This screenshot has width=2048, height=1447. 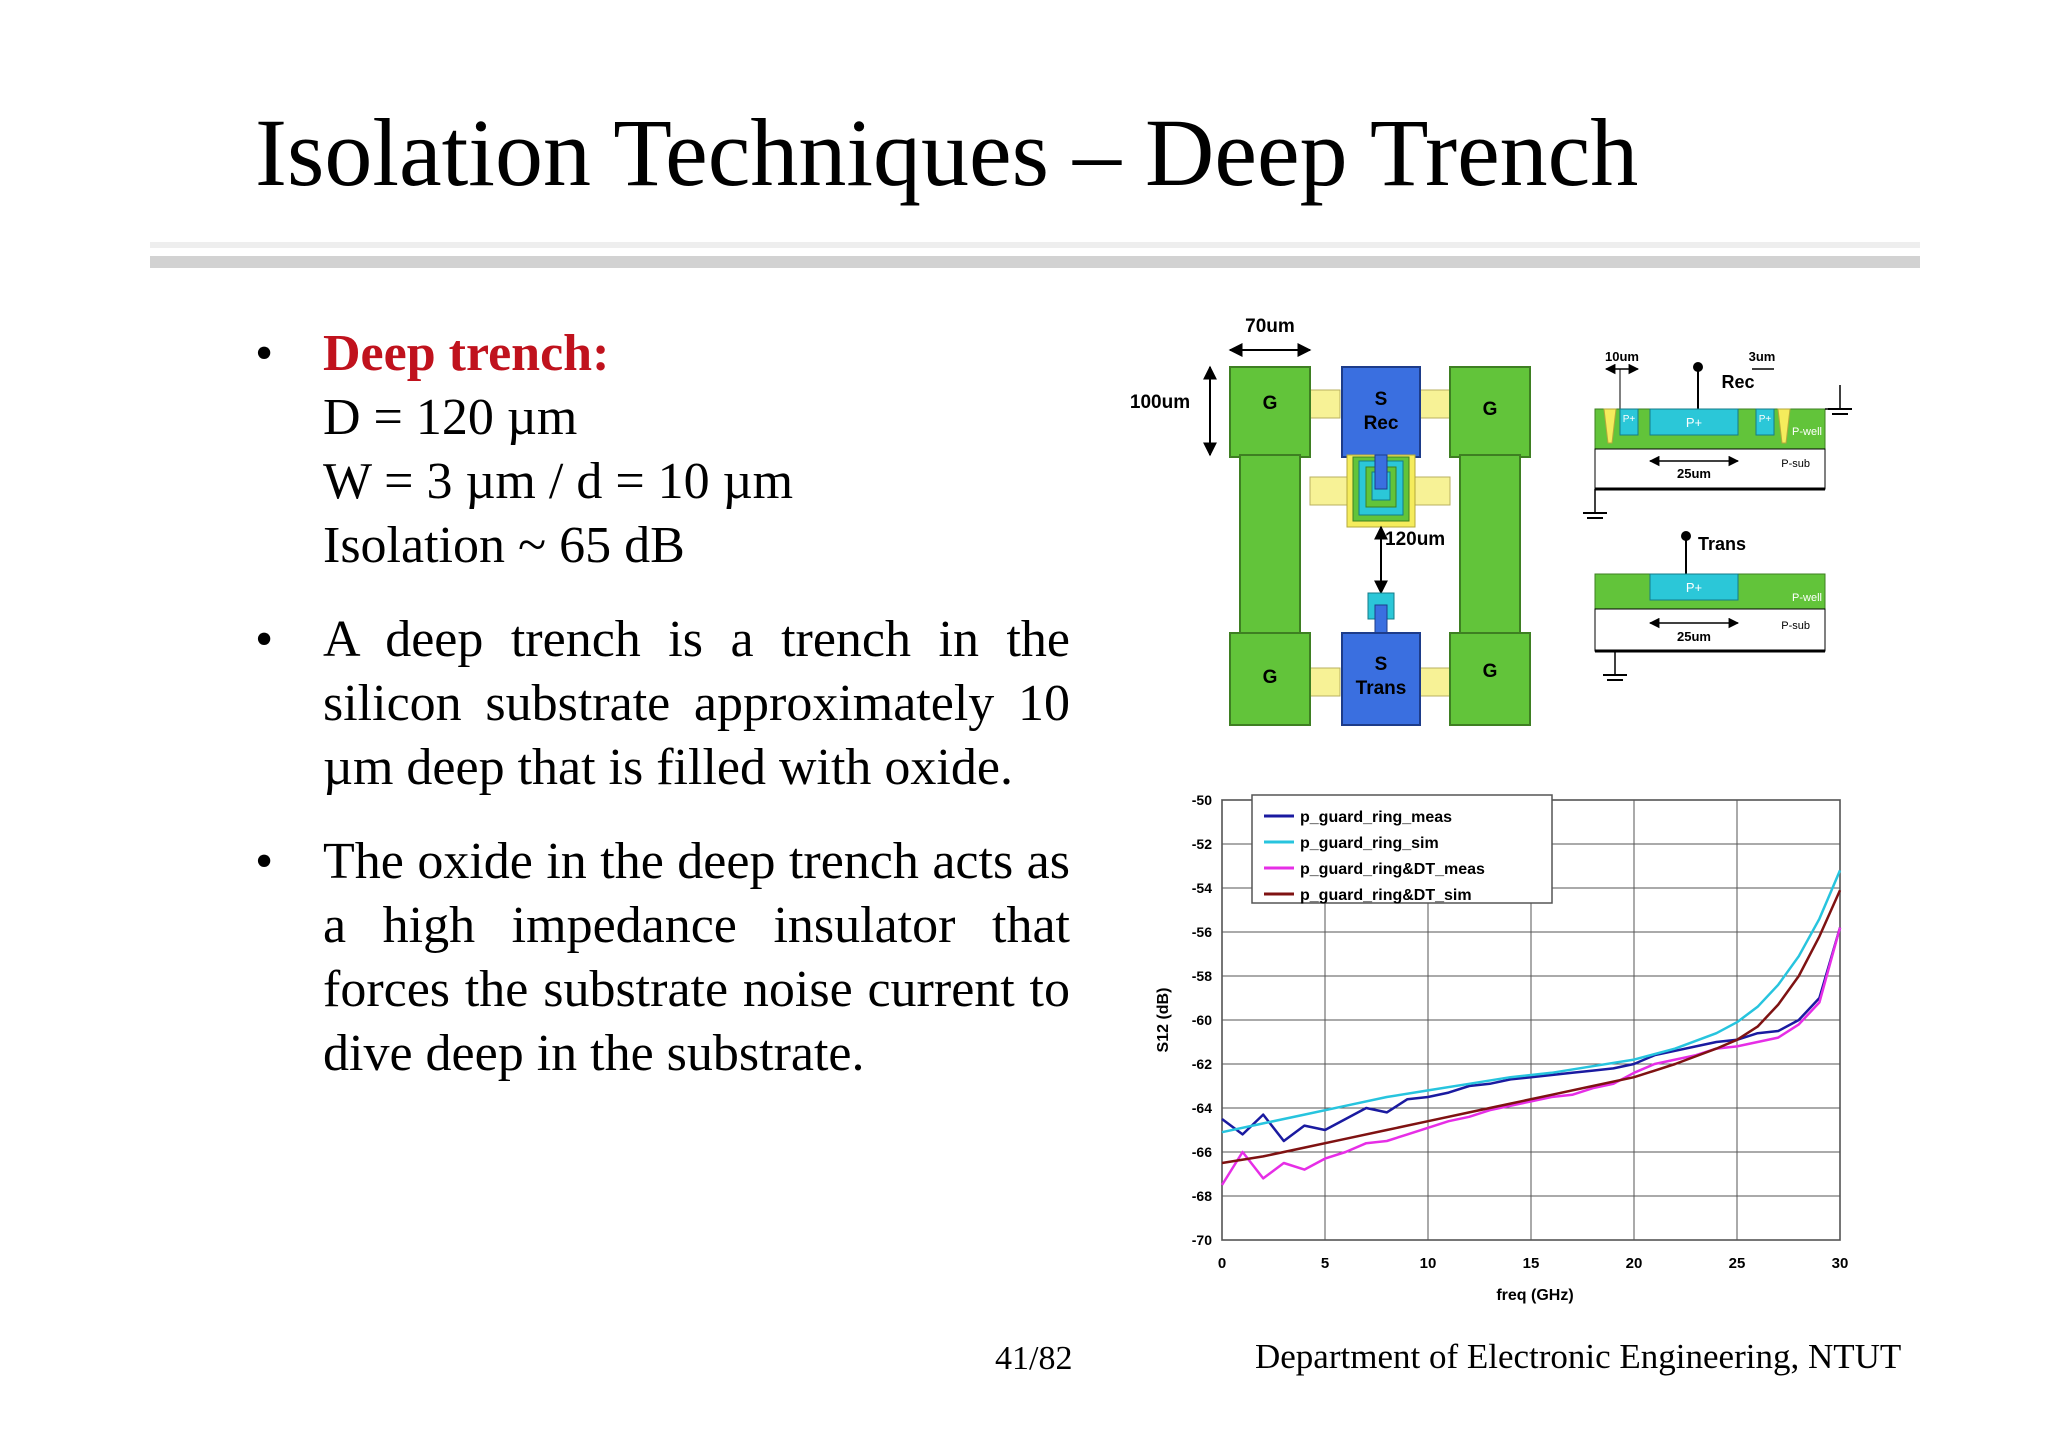 I want to click on y-tick-label: -52, so click(x=1202, y=844).